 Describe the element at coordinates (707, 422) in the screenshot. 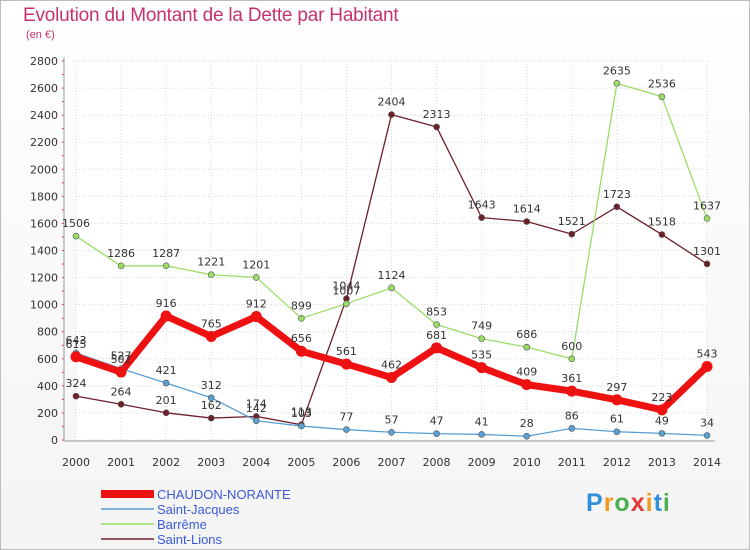

I see `data-label: 34` at that location.